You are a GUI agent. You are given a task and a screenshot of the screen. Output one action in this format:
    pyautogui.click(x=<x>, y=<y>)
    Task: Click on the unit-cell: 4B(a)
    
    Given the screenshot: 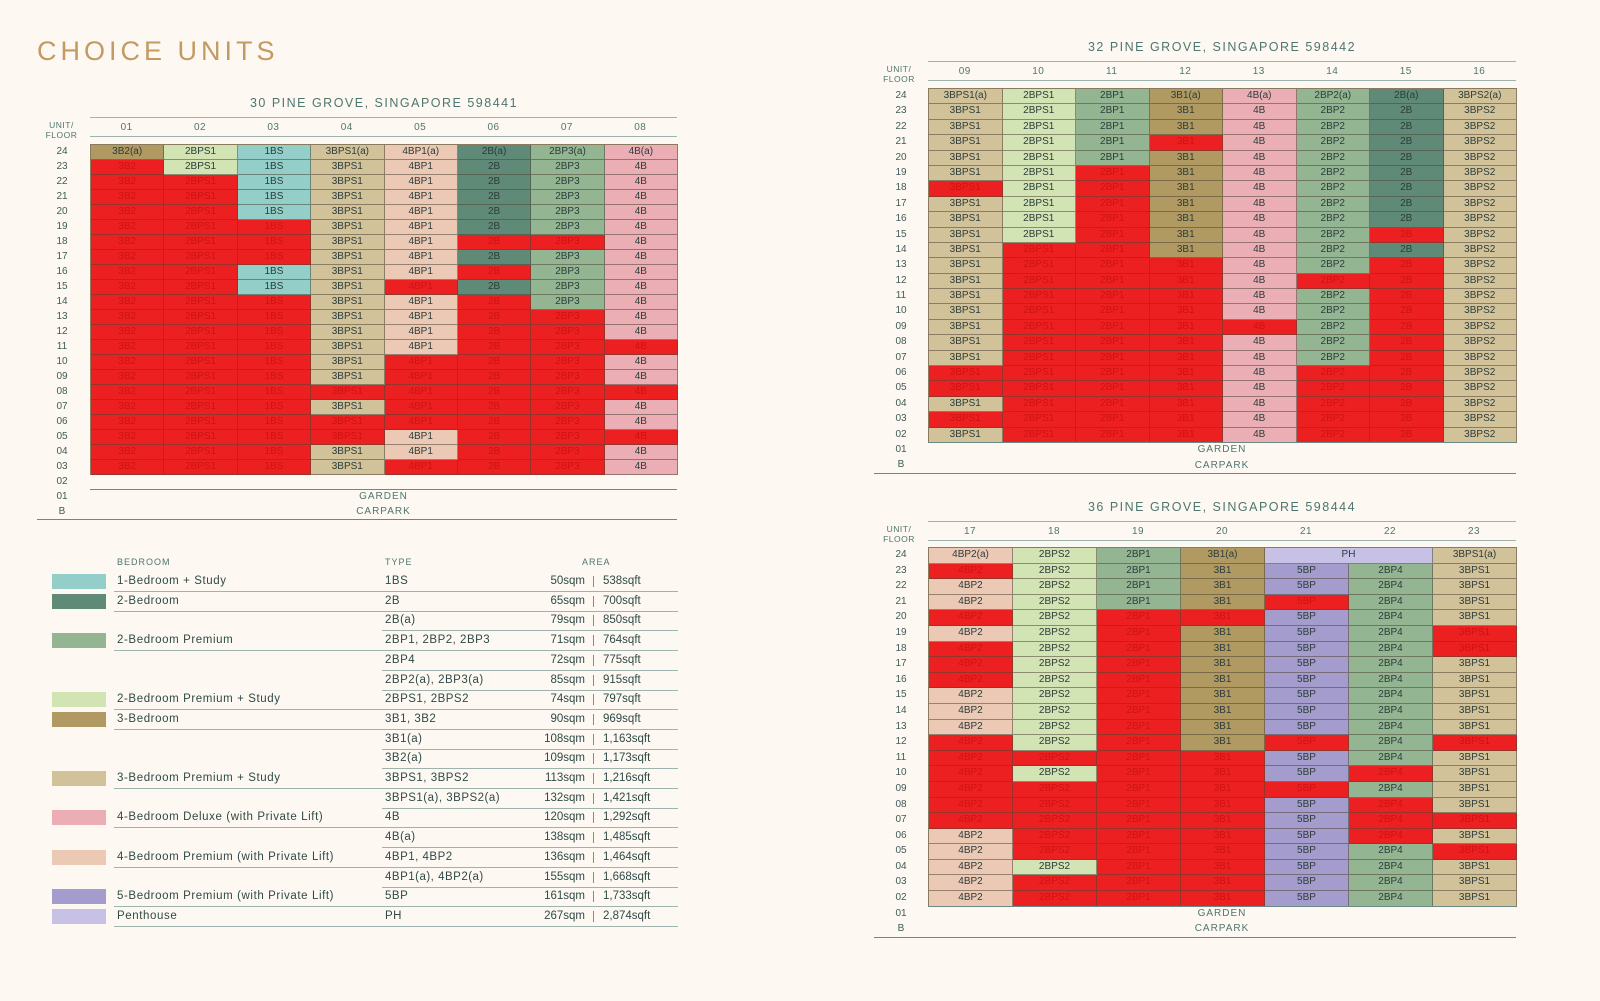 What is the action you would take?
    pyautogui.click(x=641, y=152)
    